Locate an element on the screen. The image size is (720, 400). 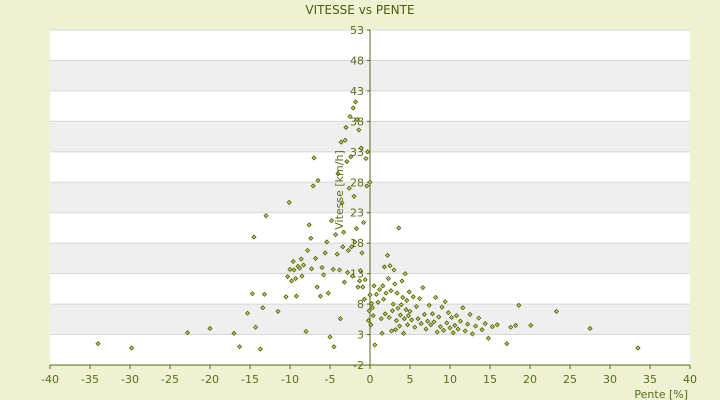
chart-title: VITESSE vs PENTE is located at coordinates (359, 10).